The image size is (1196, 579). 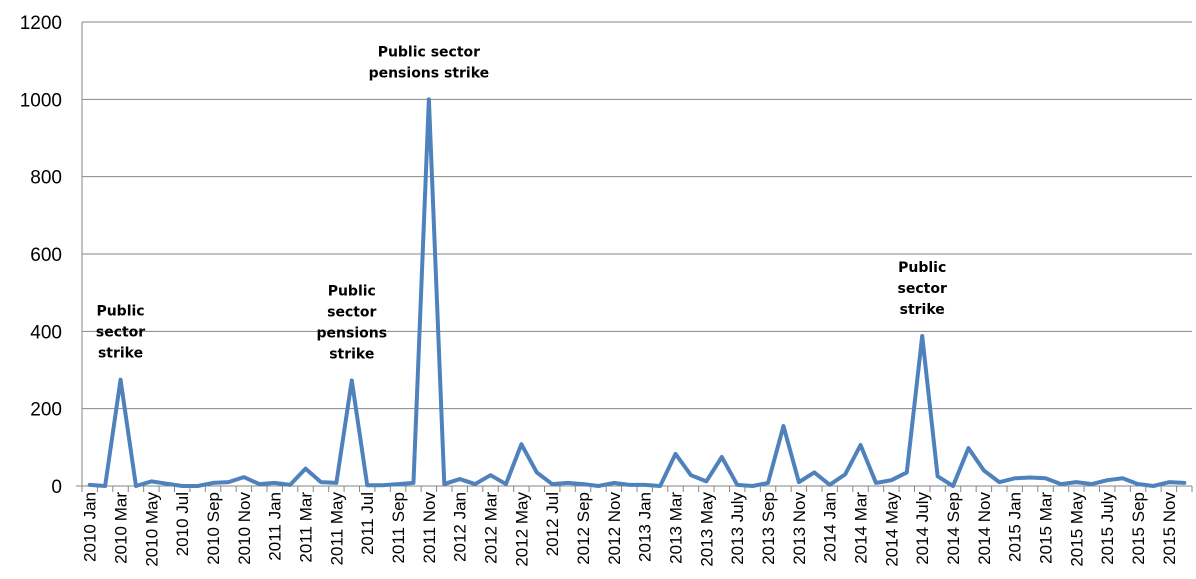 What do you see at coordinates (41, 100) in the screenshot?
I see `y-tick-label: 1000` at bounding box center [41, 100].